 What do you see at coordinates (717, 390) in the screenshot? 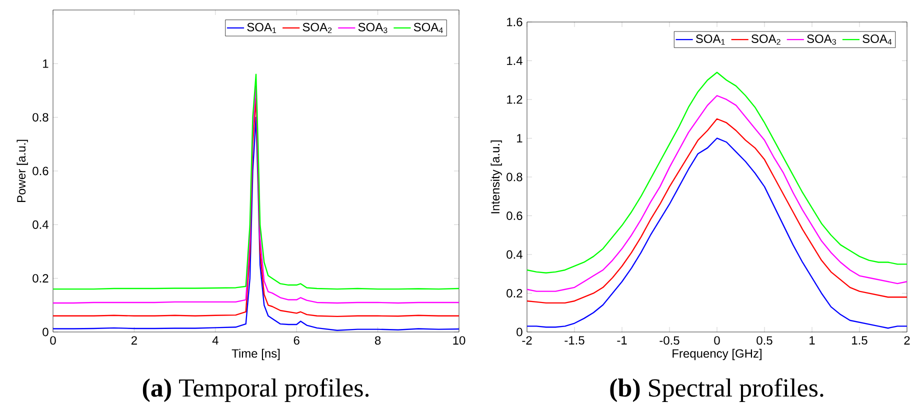
I see `text: (b) Spectral profiles.` at bounding box center [717, 390].